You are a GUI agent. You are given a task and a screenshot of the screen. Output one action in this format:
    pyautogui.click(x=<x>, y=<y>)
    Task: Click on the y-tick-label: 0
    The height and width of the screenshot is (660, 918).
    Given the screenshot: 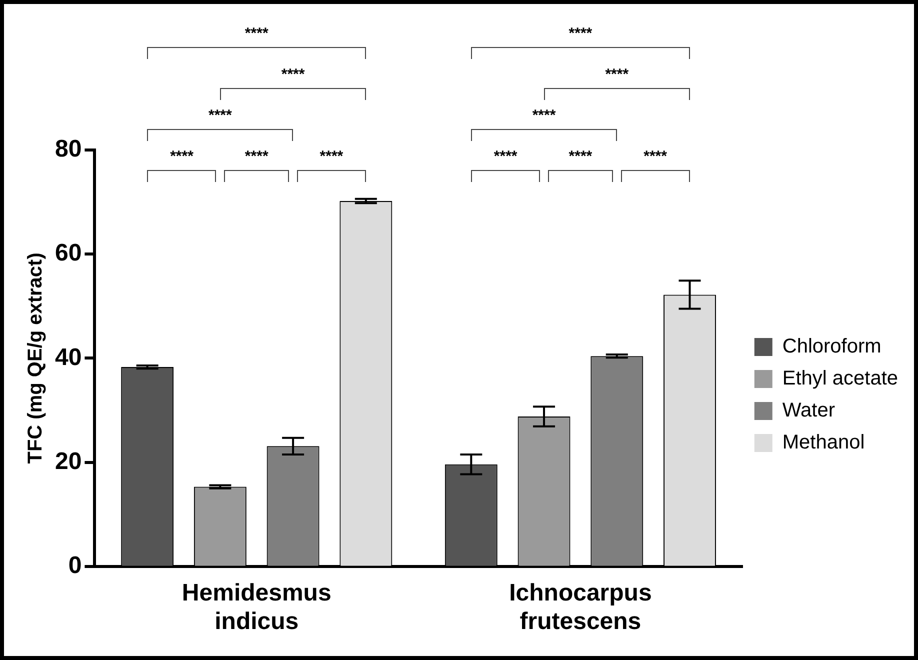 What is the action you would take?
    pyautogui.click(x=75, y=566)
    